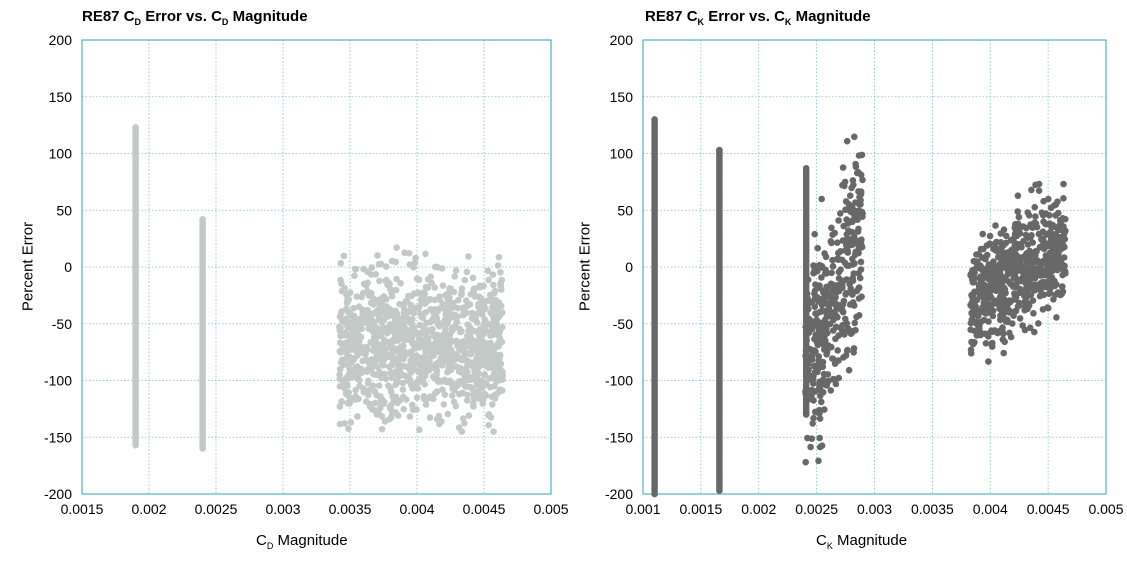 Image resolution: width=1127 pixels, height=561 pixels. What do you see at coordinates (484, 509) in the screenshot?
I see `x-tick-label: 0.0045` at bounding box center [484, 509].